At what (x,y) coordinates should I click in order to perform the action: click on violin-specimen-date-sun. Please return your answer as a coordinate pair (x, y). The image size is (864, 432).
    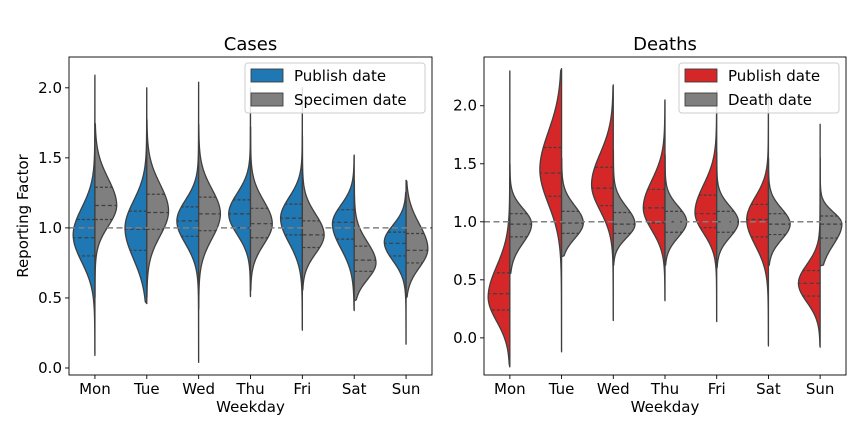
    Looking at the image, I should click on (417, 239).